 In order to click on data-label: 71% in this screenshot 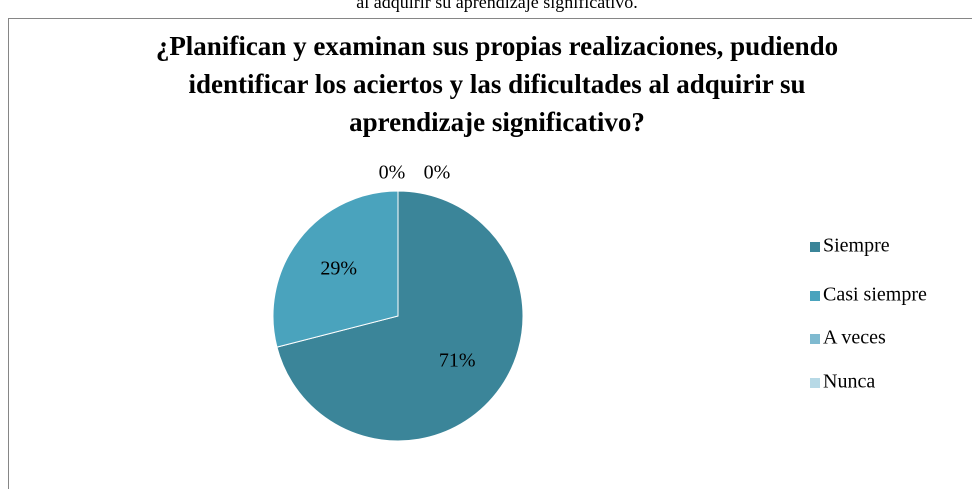, I will do `click(457, 361)`.